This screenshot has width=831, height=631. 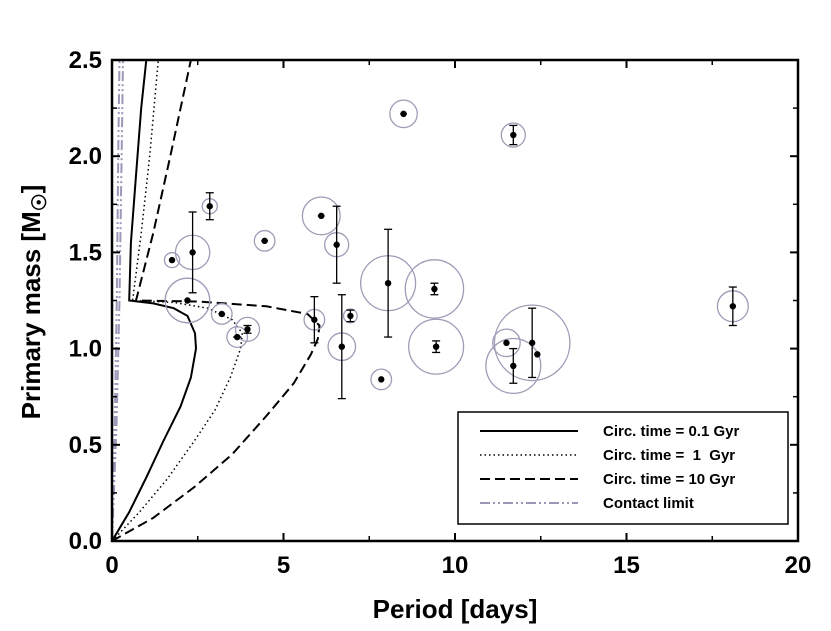 I want to click on y-tick-label-1: 0.5, so click(x=85, y=445).